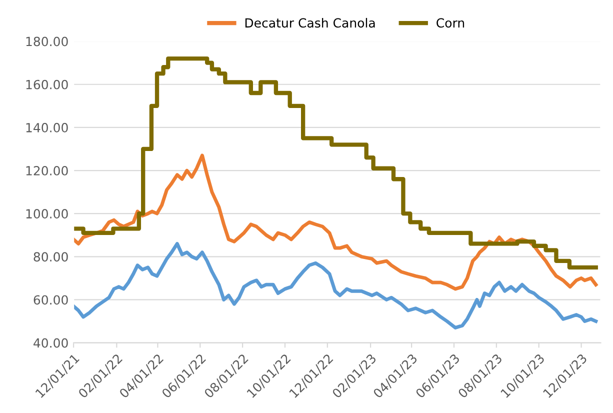 Image resolution: width=613 pixels, height=413 pixels. I want to click on legend-label: Corn, so click(450, 23).